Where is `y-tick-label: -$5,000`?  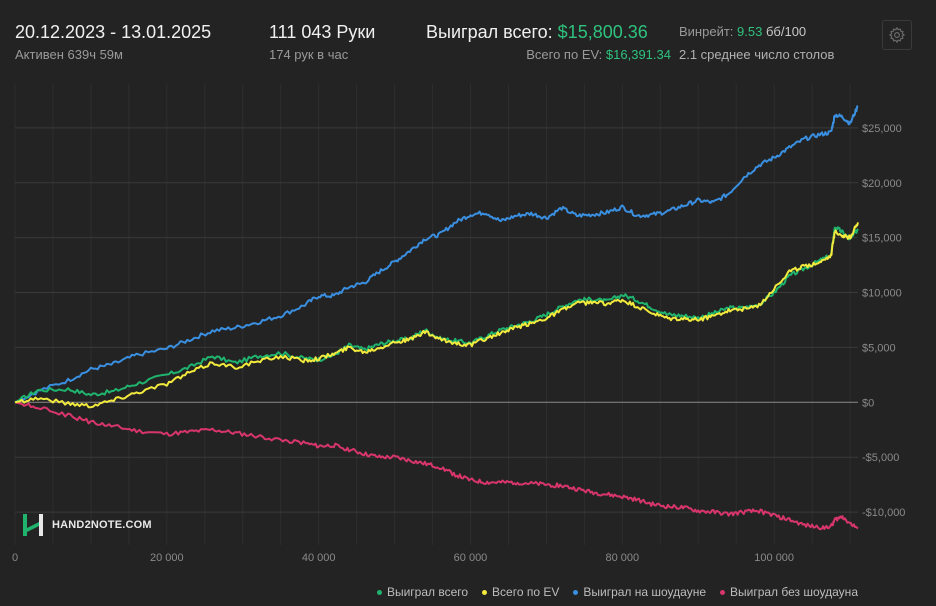 y-tick-label: -$5,000 is located at coordinates (880, 458).